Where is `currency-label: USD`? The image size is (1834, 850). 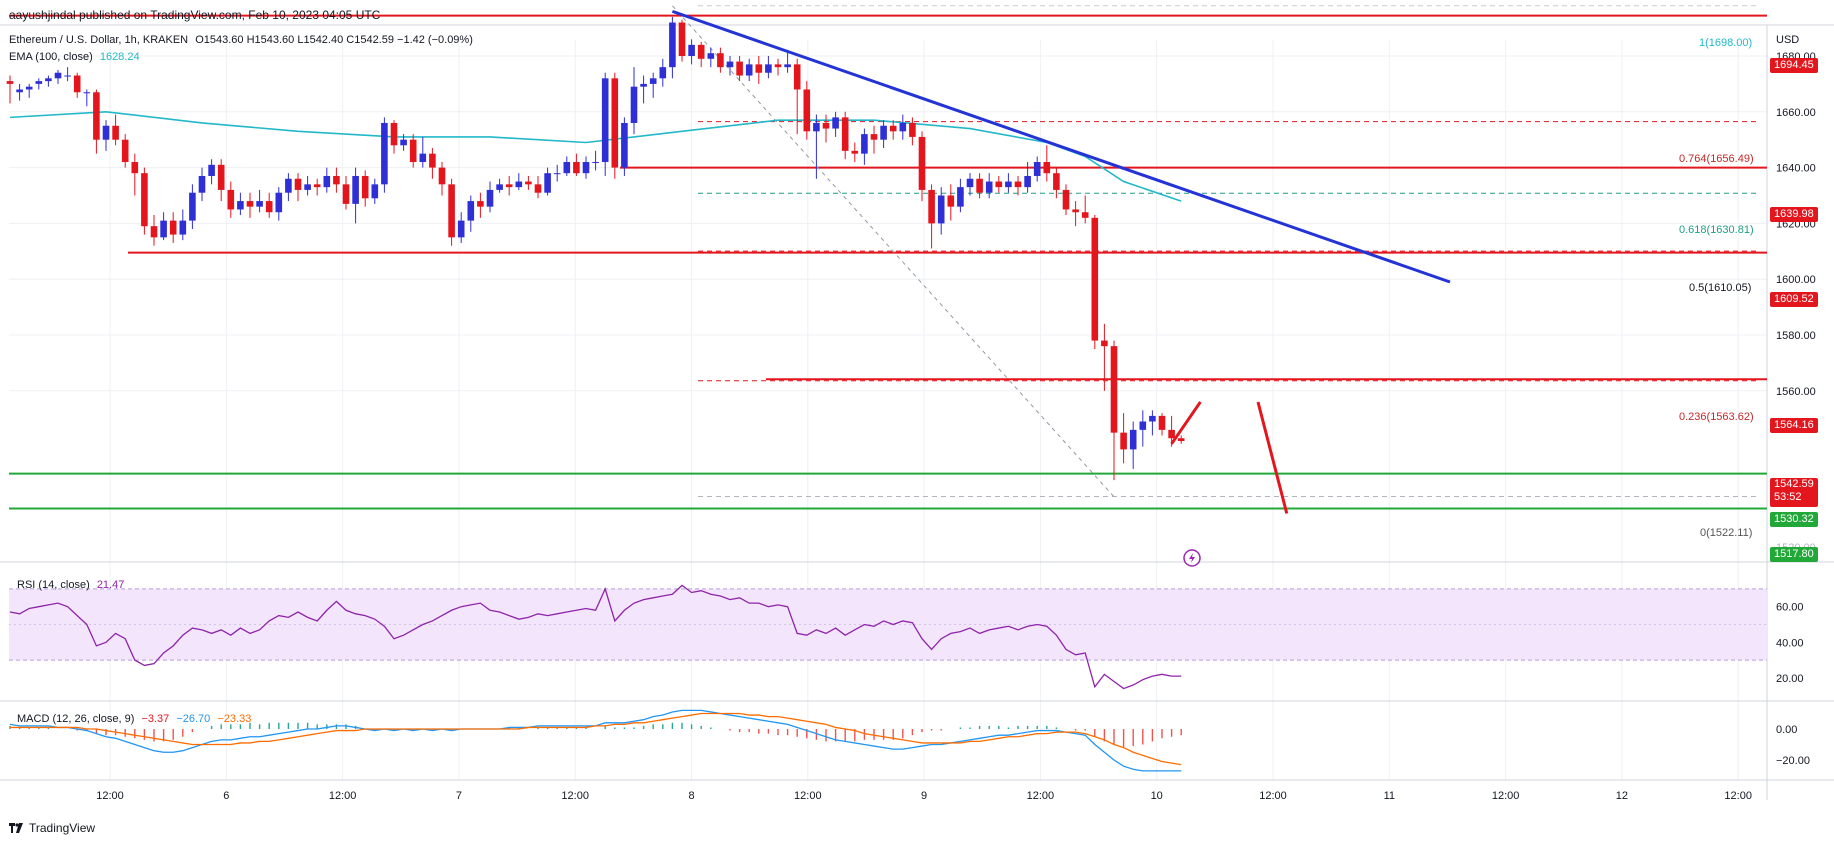 currency-label: USD is located at coordinates (1788, 40).